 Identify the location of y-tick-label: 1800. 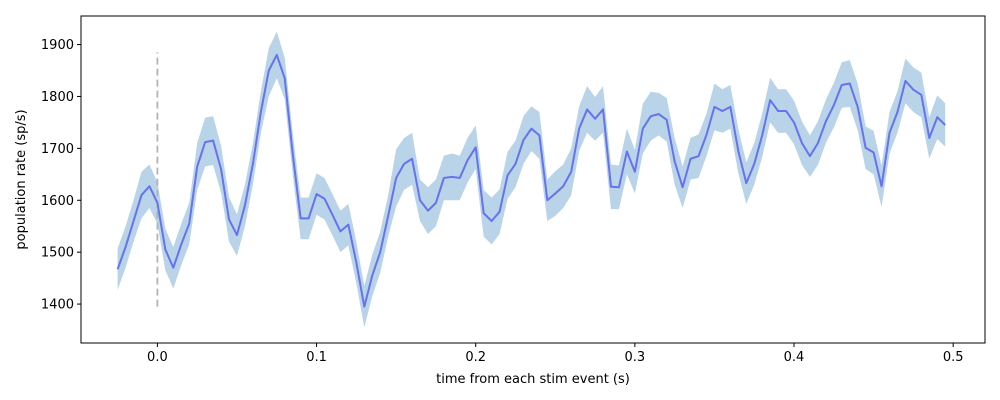
(57, 97).